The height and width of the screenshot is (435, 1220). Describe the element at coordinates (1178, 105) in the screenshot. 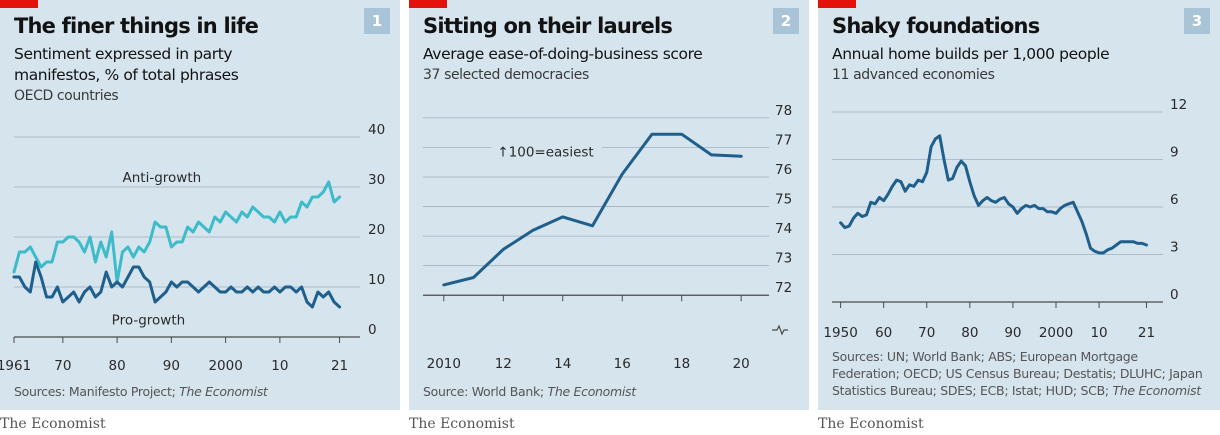

I see `y-tick-label: 12` at that location.